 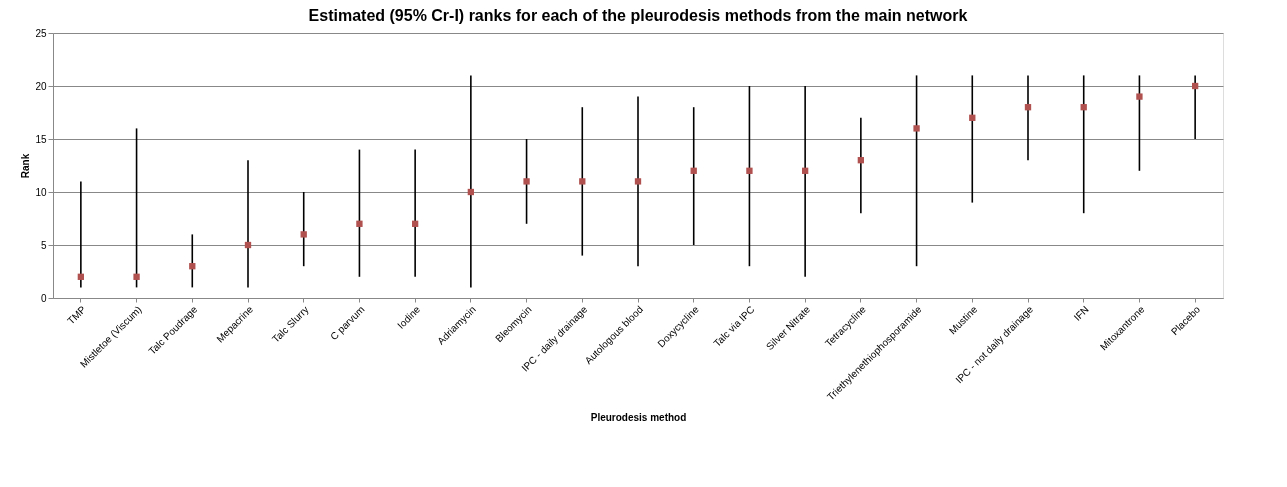 I want to click on y-tick-label: 5, so click(x=43, y=245).